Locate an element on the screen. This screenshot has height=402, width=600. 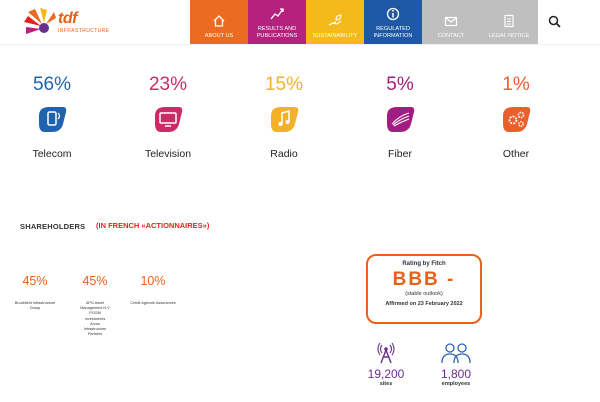
home-icon is located at coordinates (219, 20).